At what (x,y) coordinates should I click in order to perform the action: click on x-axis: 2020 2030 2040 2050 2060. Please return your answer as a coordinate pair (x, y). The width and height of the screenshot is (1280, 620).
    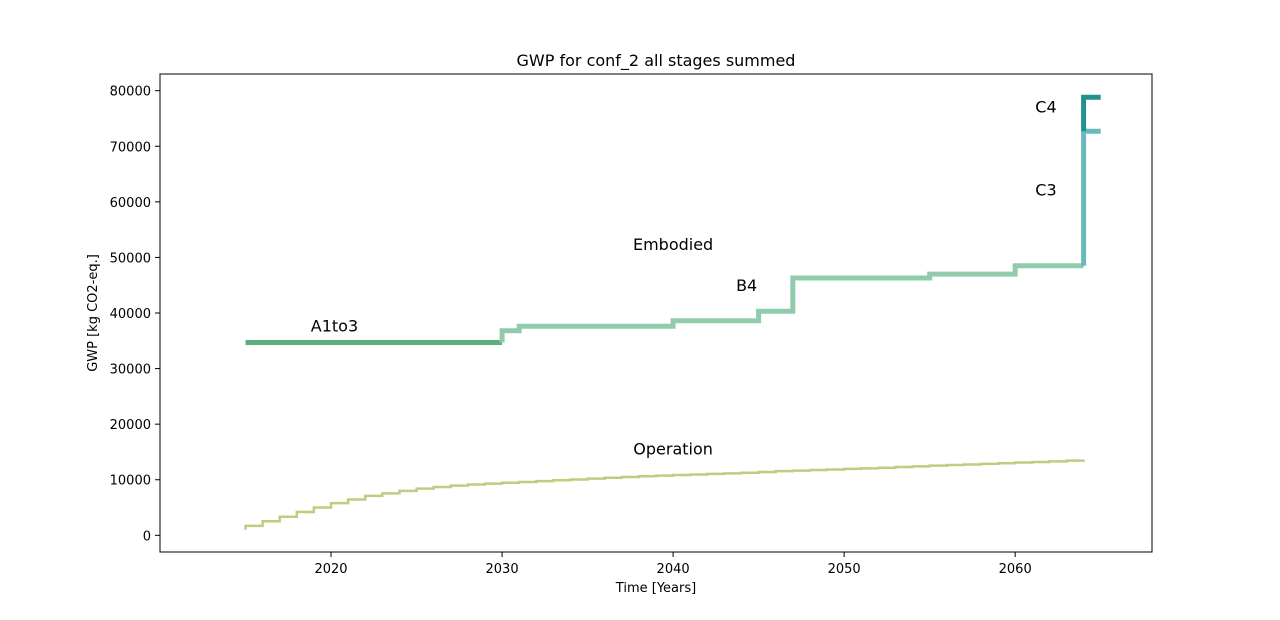
    Looking at the image, I should click on (673, 564).